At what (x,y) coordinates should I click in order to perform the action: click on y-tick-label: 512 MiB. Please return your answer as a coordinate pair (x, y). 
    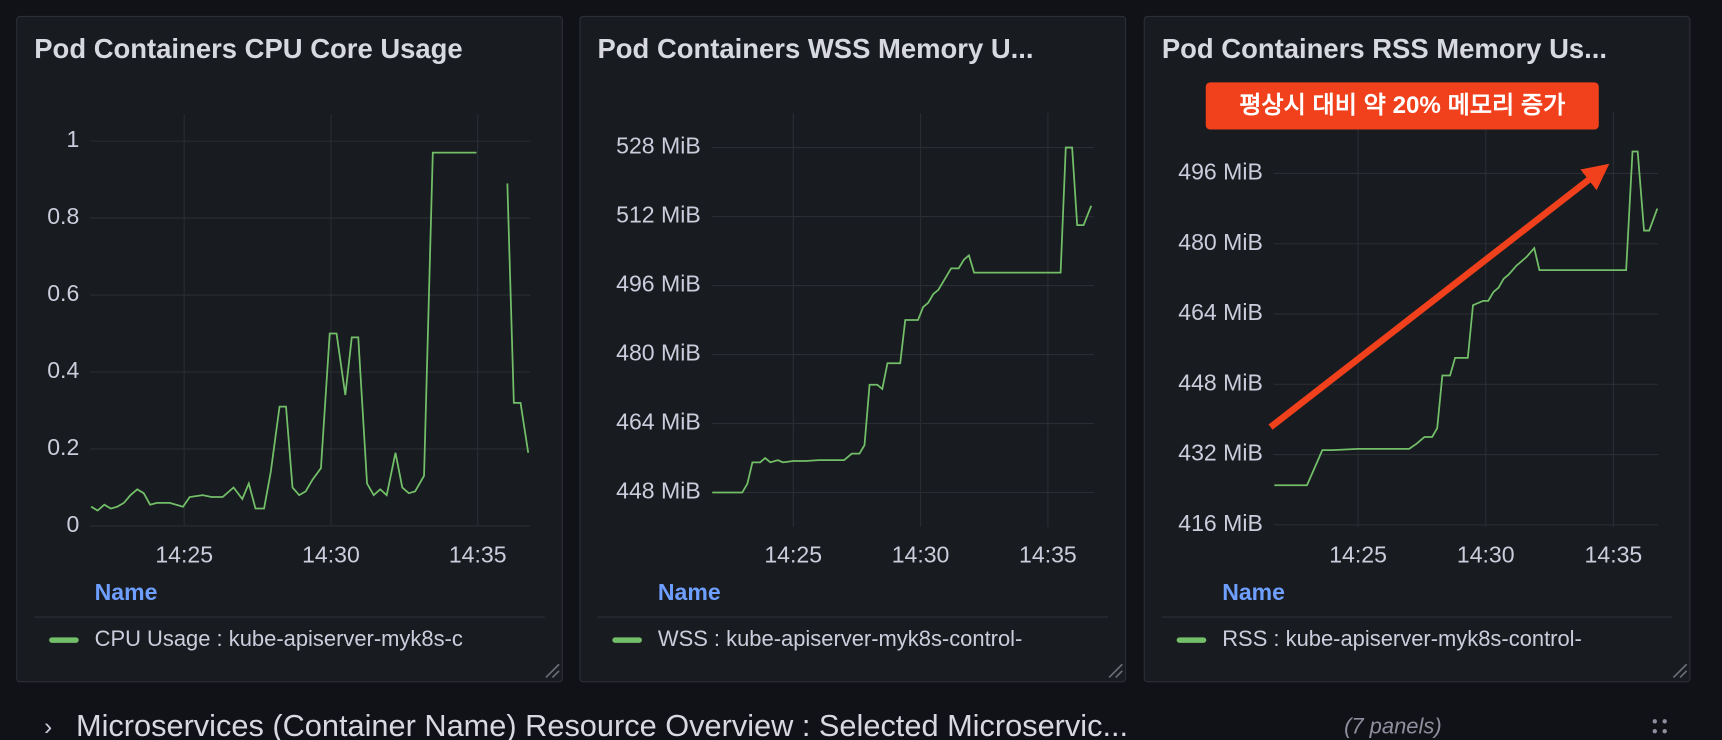
    Looking at the image, I should click on (658, 215).